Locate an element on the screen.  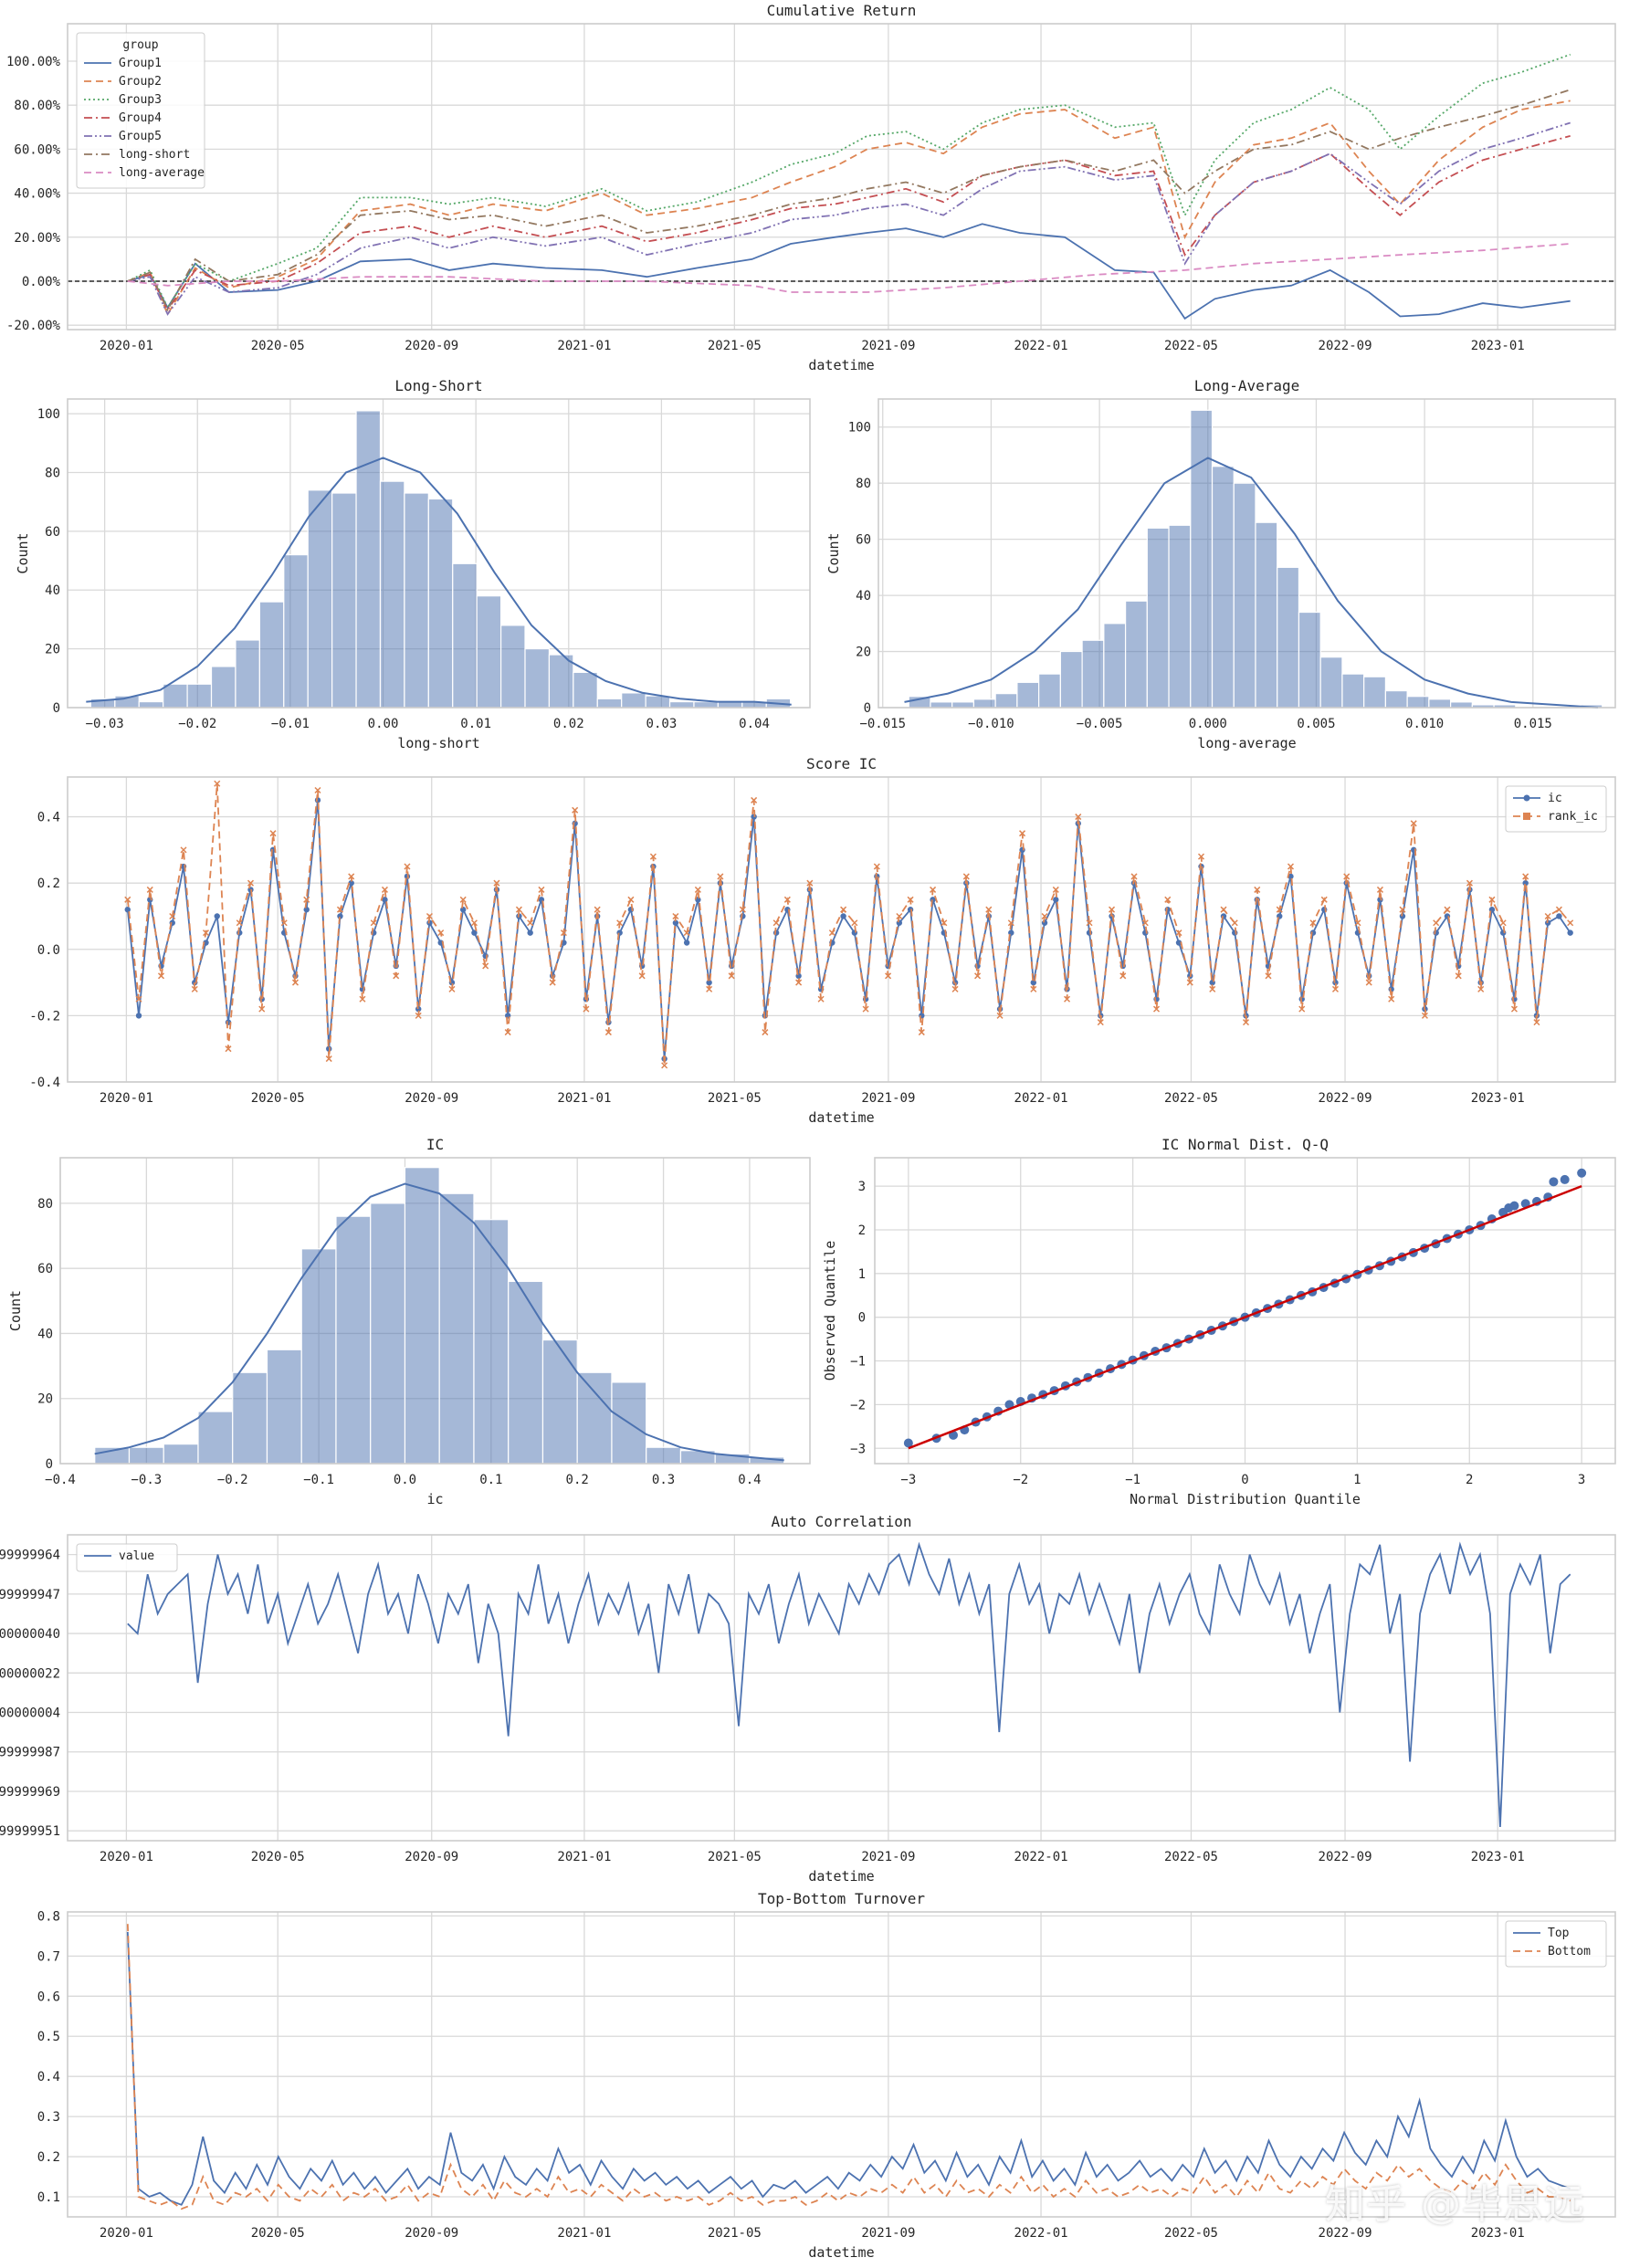
x-tick-label: 0.00 is located at coordinates (384, 724).